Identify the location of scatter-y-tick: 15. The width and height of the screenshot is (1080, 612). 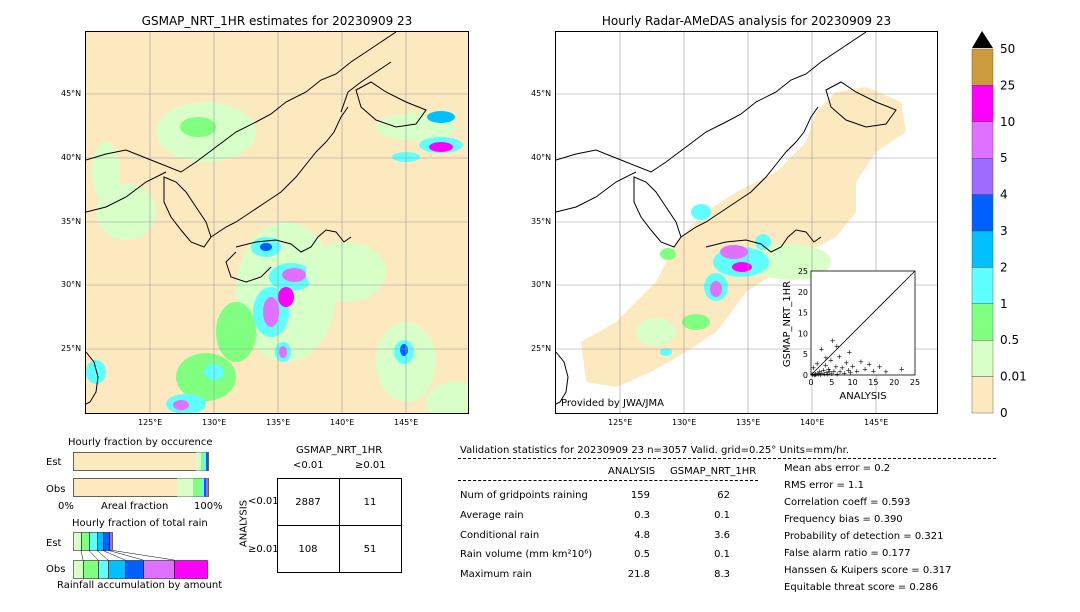
(803, 313).